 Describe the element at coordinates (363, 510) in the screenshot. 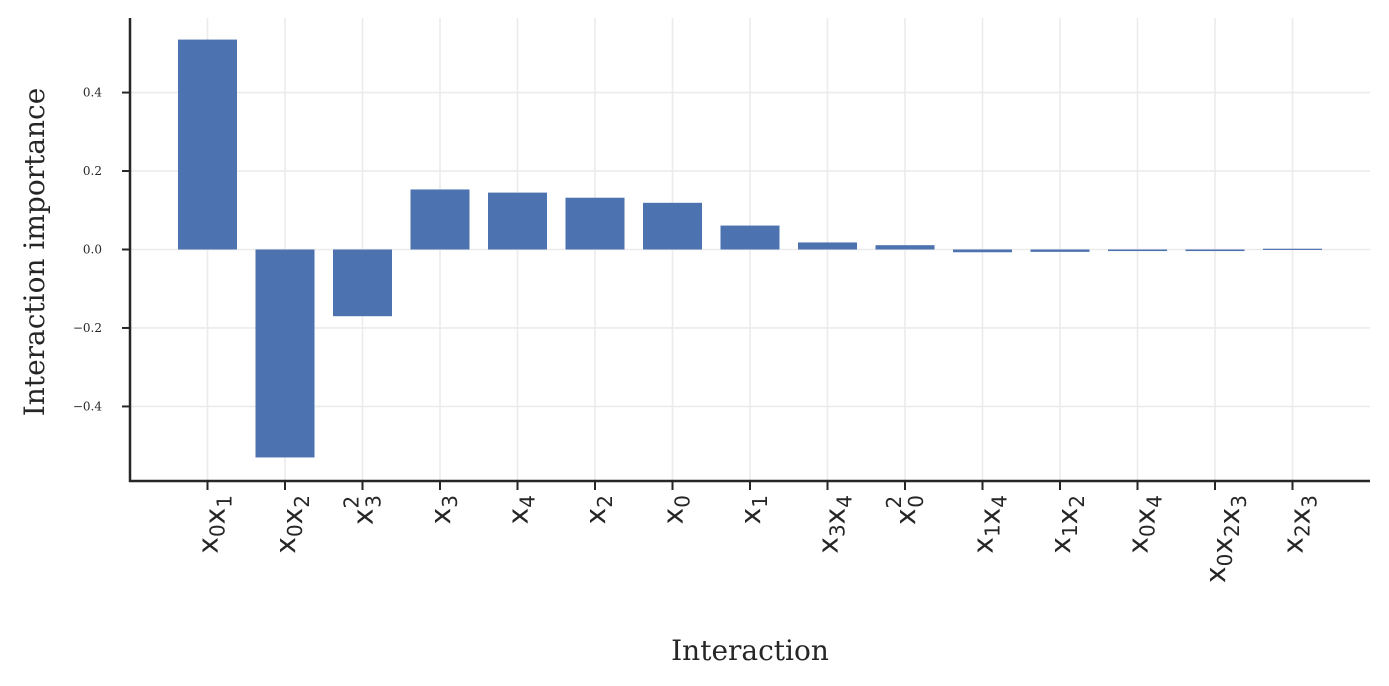

I see `x-tick-label: x23` at that location.